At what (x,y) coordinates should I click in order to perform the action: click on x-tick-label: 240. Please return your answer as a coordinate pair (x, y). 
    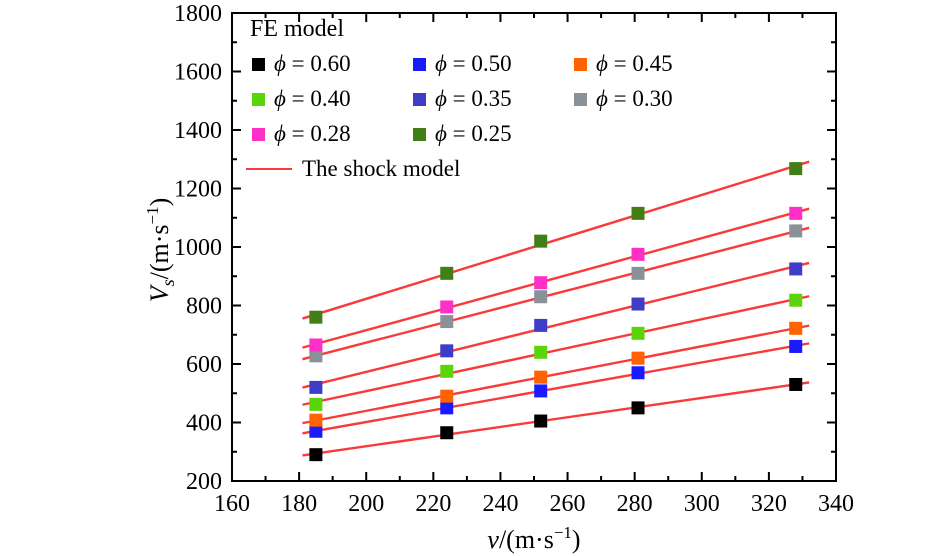
    Looking at the image, I should click on (500, 504).